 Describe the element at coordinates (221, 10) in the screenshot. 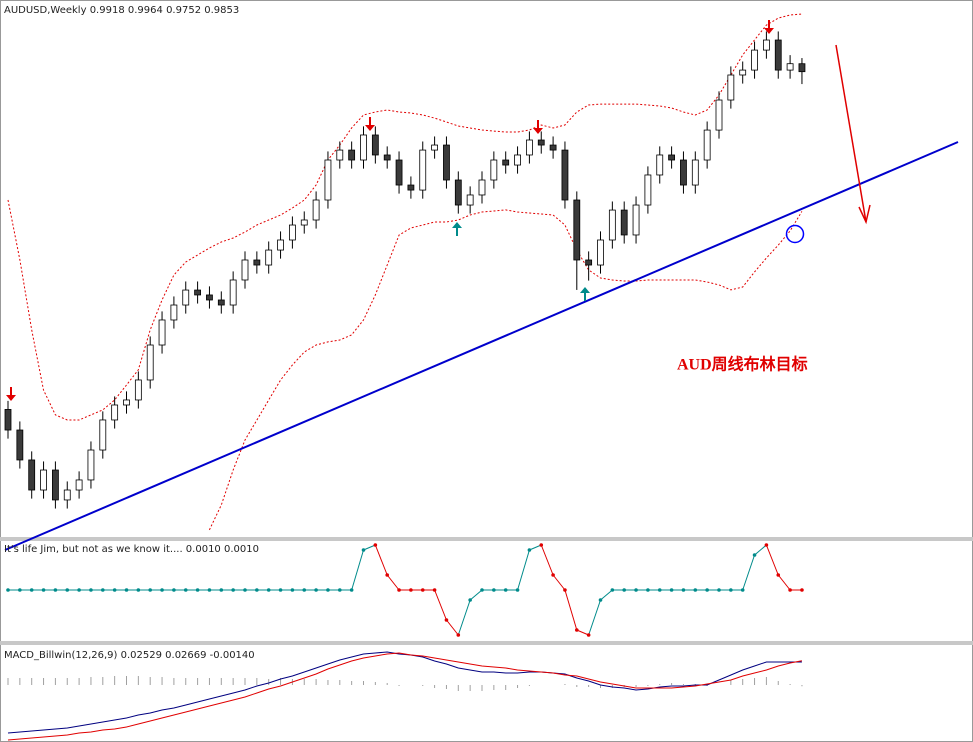

I see `close-value: 0.9853` at that location.